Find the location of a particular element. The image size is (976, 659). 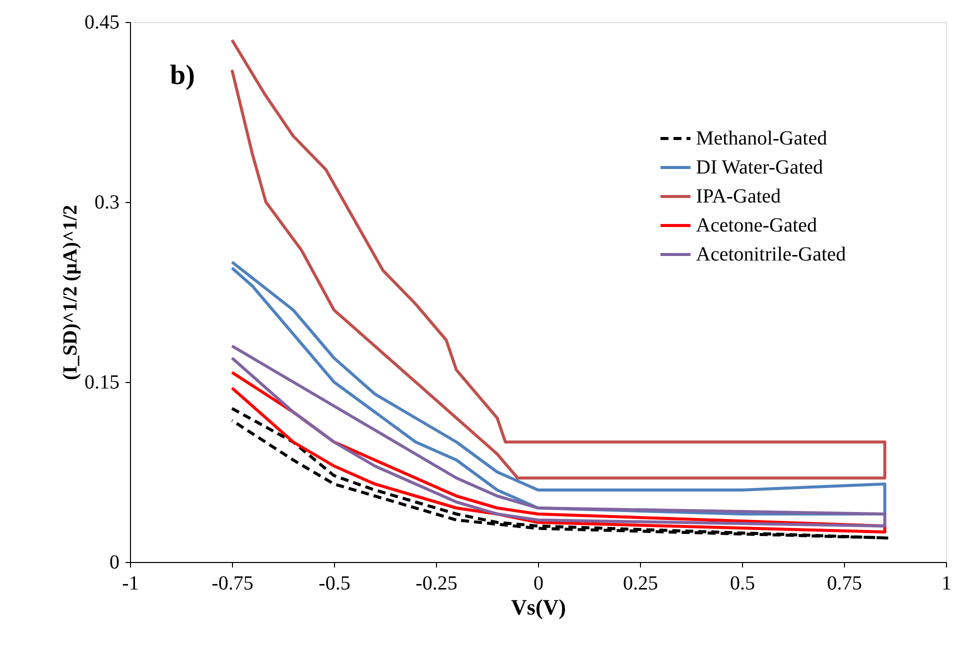

legend-label: DI Water-Gated is located at coordinates (760, 167).